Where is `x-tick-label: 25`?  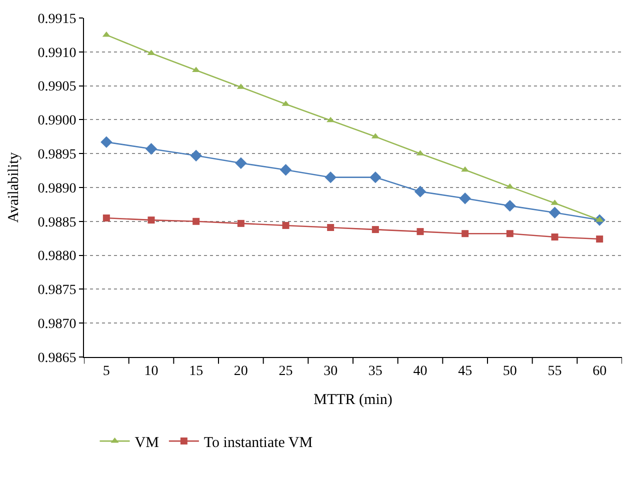 x-tick-label: 25 is located at coordinates (285, 371).